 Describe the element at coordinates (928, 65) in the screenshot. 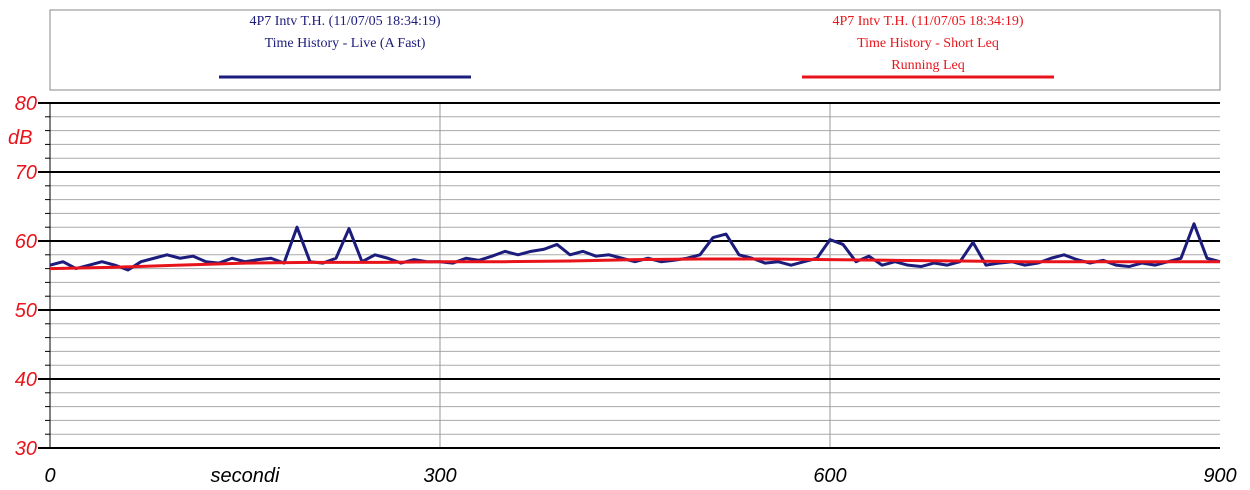

I see `legend-label: Running Leq` at that location.